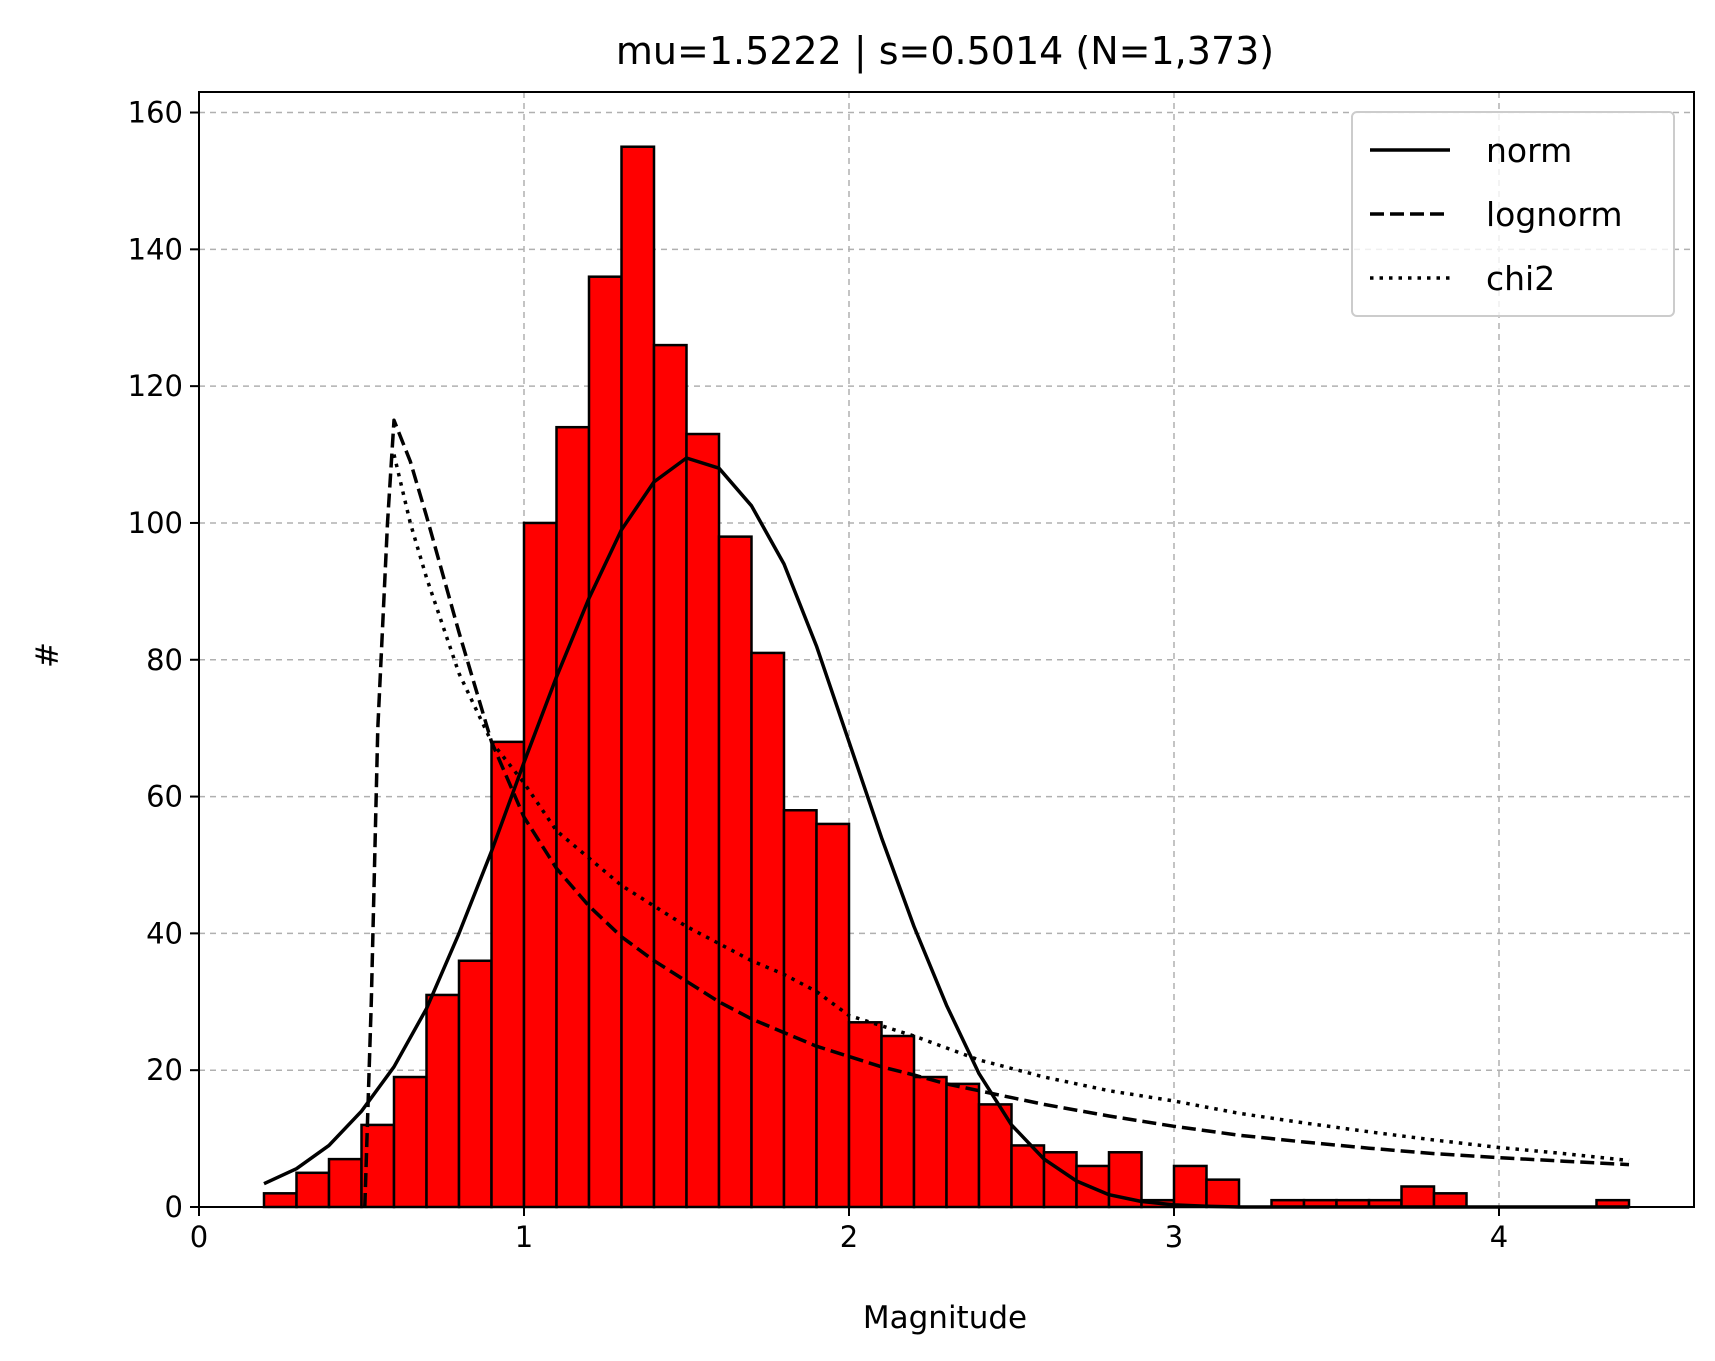 The image size is (1715, 1361). What do you see at coordinates (48, 655) in the screenshot?
I see `y-axis-label: #` at bounding box center [48, 655].